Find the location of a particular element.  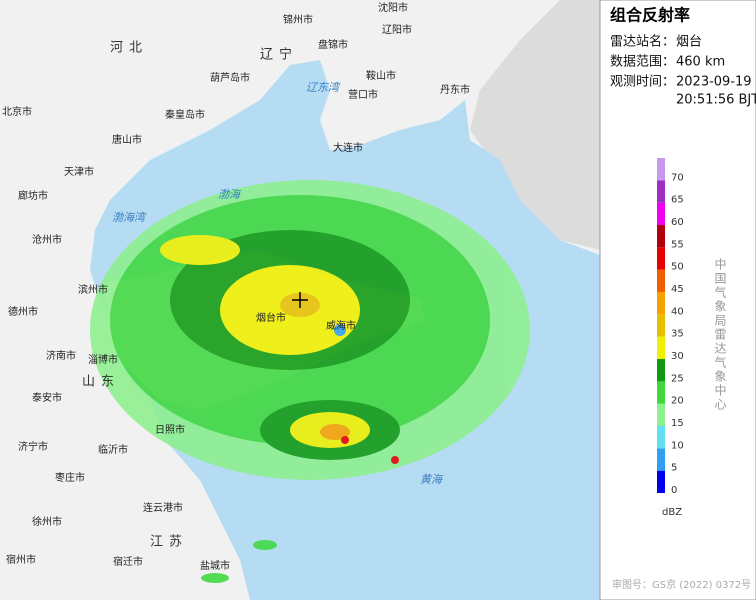

city-label: 丹东市 is located at coordinates (455, 89).